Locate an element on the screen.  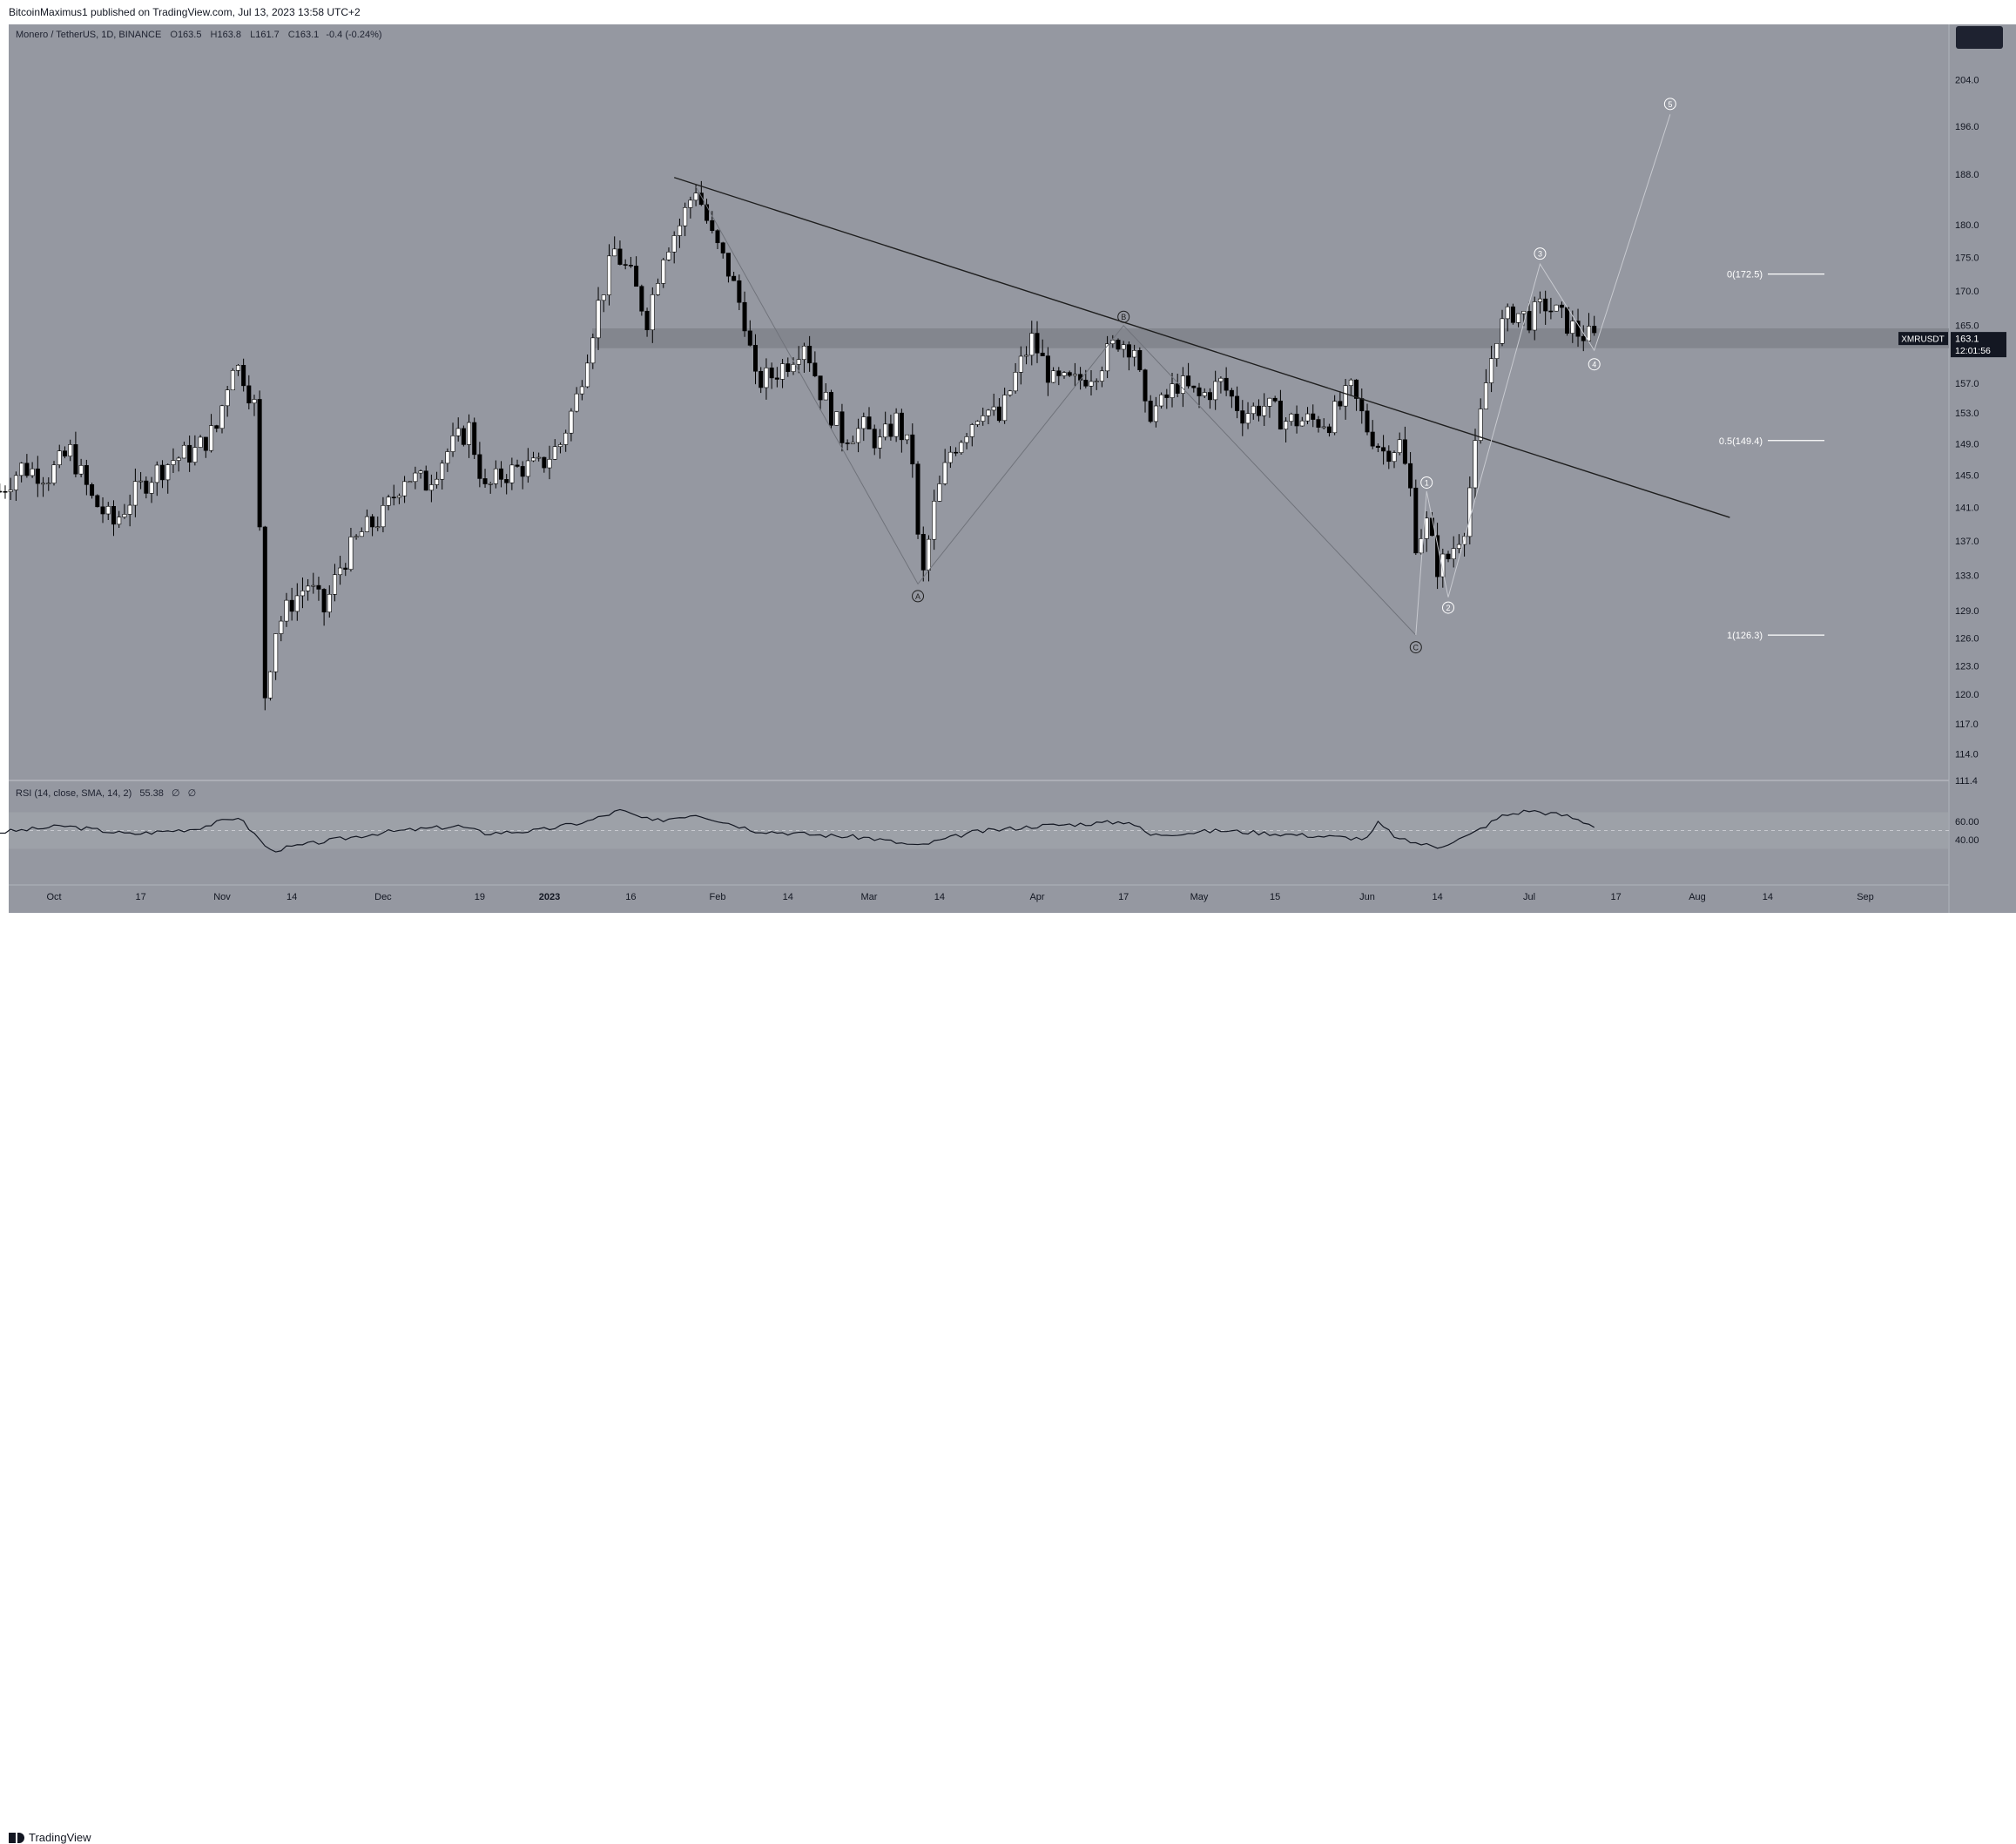
rsi-extra-2: ∅ is located at coordinates (192, 793).